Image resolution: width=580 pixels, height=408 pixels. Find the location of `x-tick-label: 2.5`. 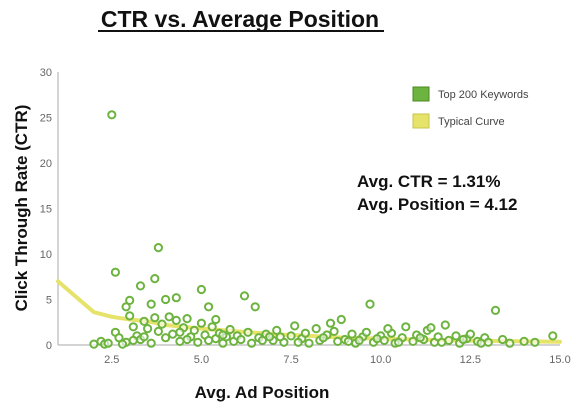

x-tick-label: 2.5 is located at coordinates (111, 360).